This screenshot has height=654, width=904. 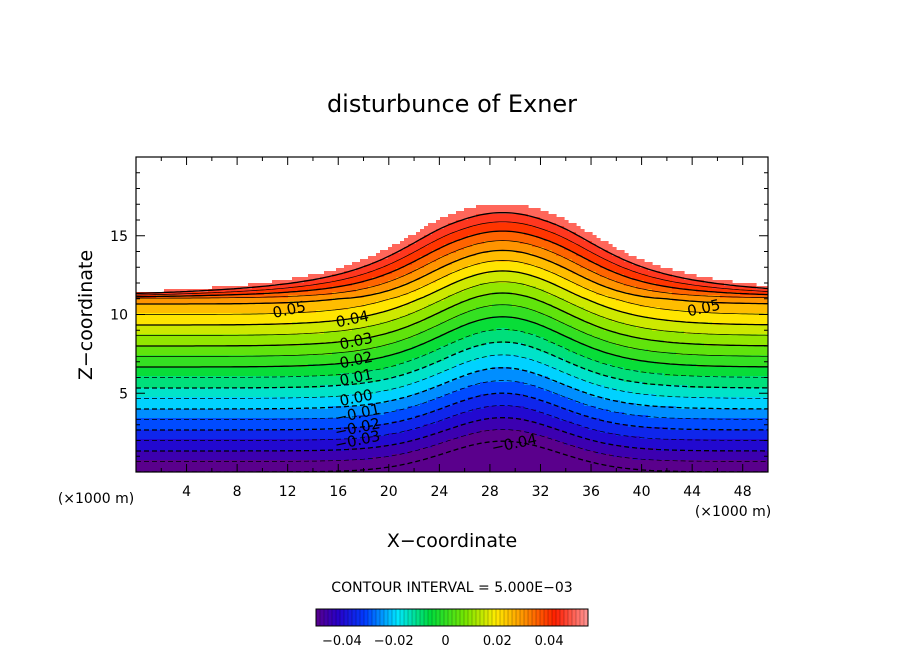 I want to click on y-axis-label: Z−coordinate, so click(x=86, y=315).